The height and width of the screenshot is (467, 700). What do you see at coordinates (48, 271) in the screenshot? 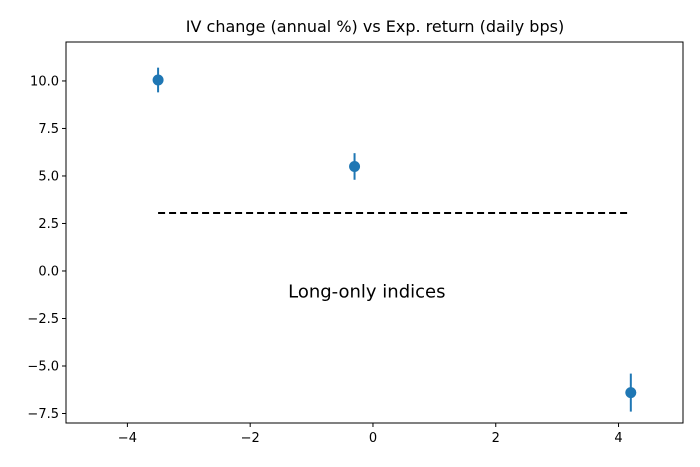
I see `y-tick-label: 0.0` at bounding box center [48, 271].